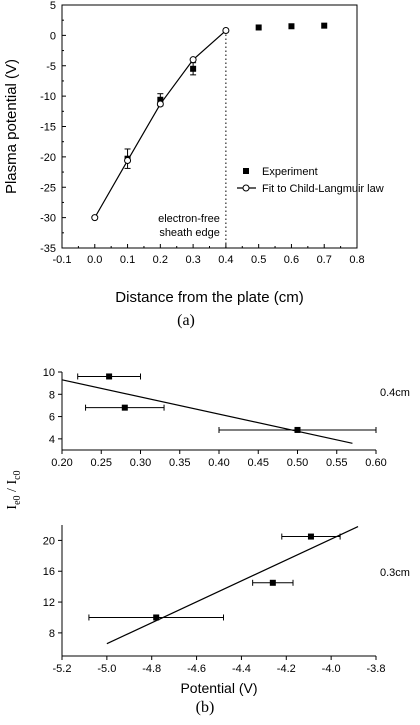 This screenshot has width=420, height=725. What do you see at coordinates (151, 669) in the screenshot?
I see `x-tick-label-b: -4.8` at bounding box center [151, 669].